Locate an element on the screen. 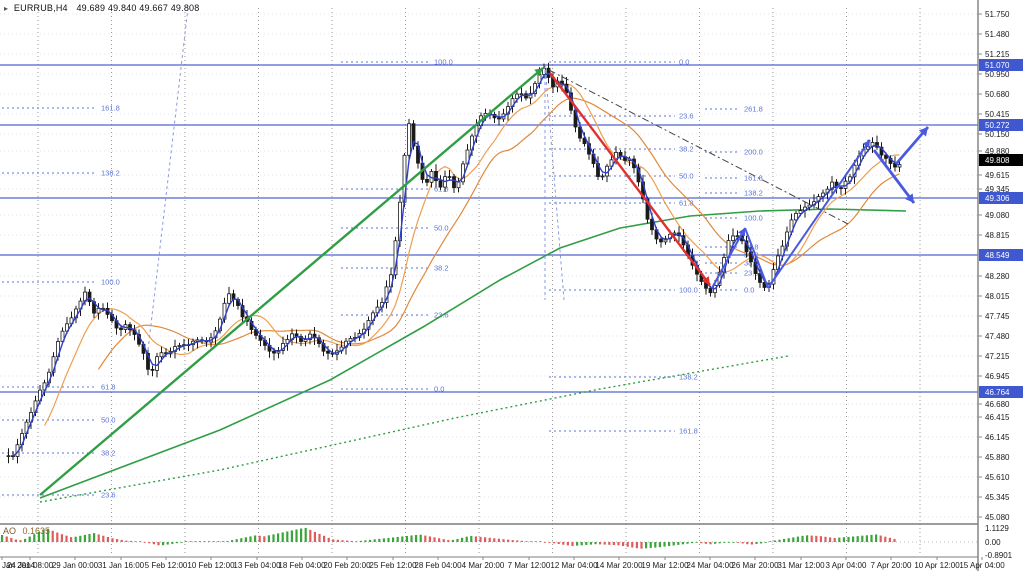 This screenshot has height=571, width=1024. label: 47.745 is located at coordinates (997, 316).